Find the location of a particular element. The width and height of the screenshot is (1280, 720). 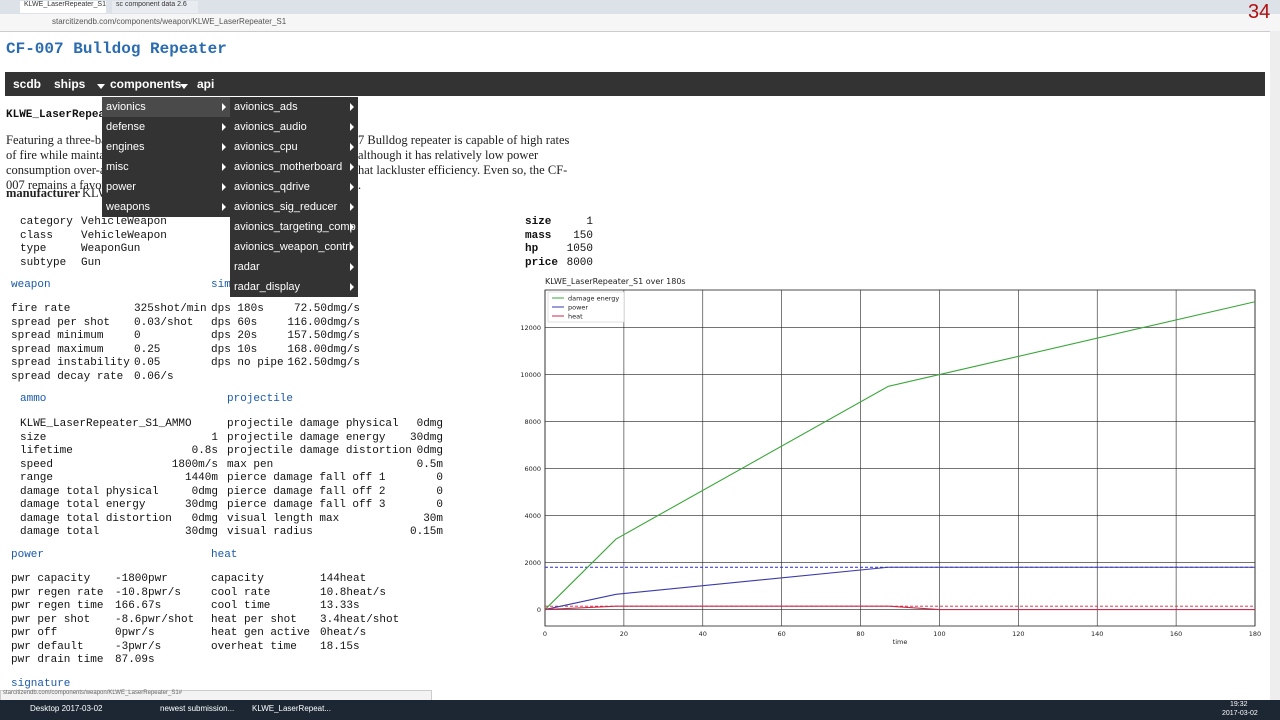

menu-item: avionics_sig_reducer is located at coordinates (294, 207).